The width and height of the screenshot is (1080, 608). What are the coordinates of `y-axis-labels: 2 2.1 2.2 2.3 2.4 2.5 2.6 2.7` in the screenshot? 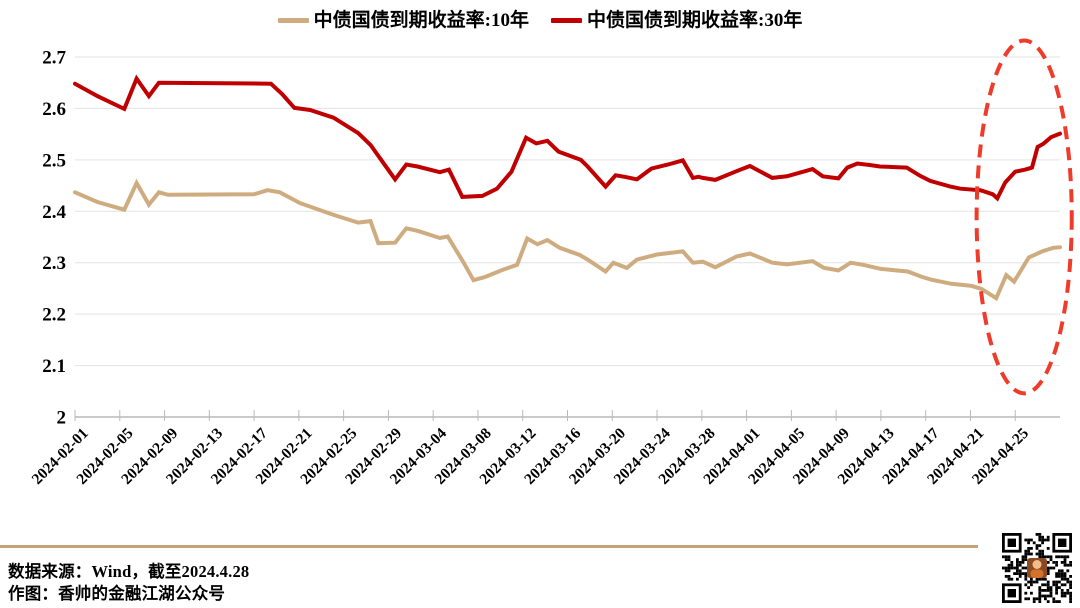 It's located at (54, 238).